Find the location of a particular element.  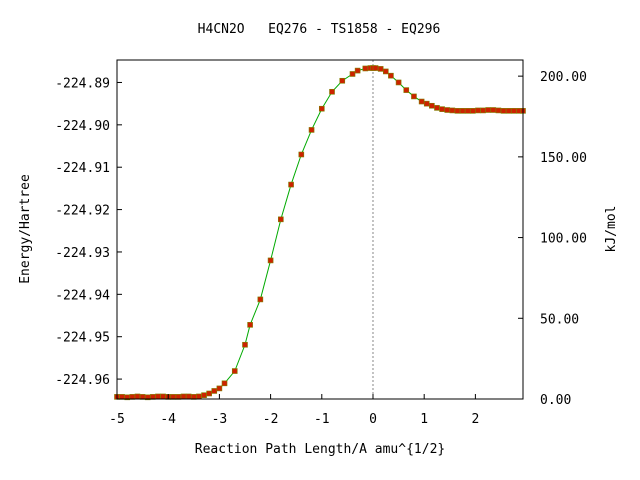

y-tick-label: -224.92 is located at coordinates (82, 211).